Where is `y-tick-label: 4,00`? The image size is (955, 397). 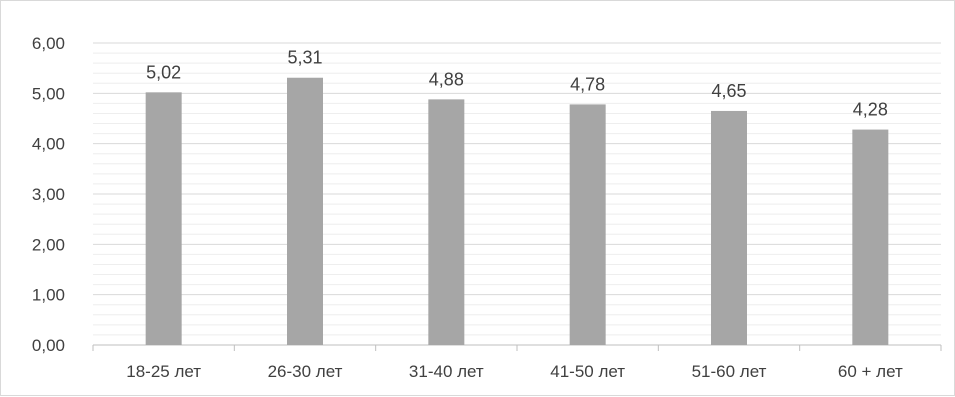
y-tick-label: 4,00 is located at coordinates (48, 144).